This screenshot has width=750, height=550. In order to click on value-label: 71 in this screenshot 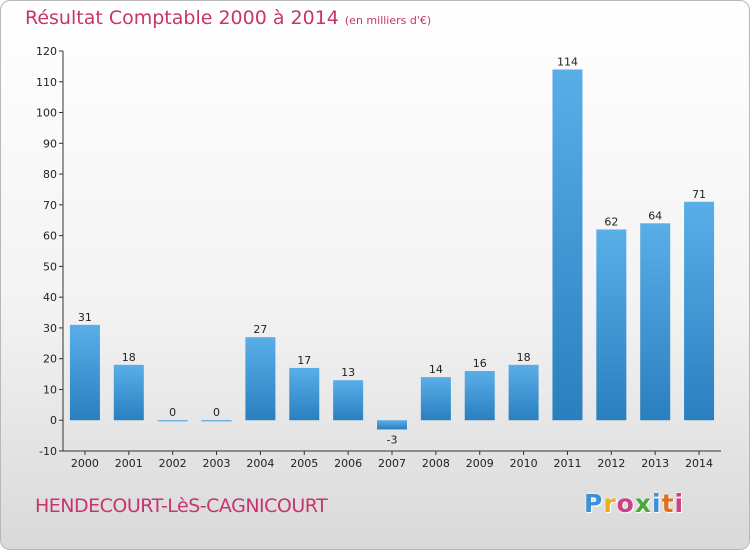, I will do `click(699, 194)`.